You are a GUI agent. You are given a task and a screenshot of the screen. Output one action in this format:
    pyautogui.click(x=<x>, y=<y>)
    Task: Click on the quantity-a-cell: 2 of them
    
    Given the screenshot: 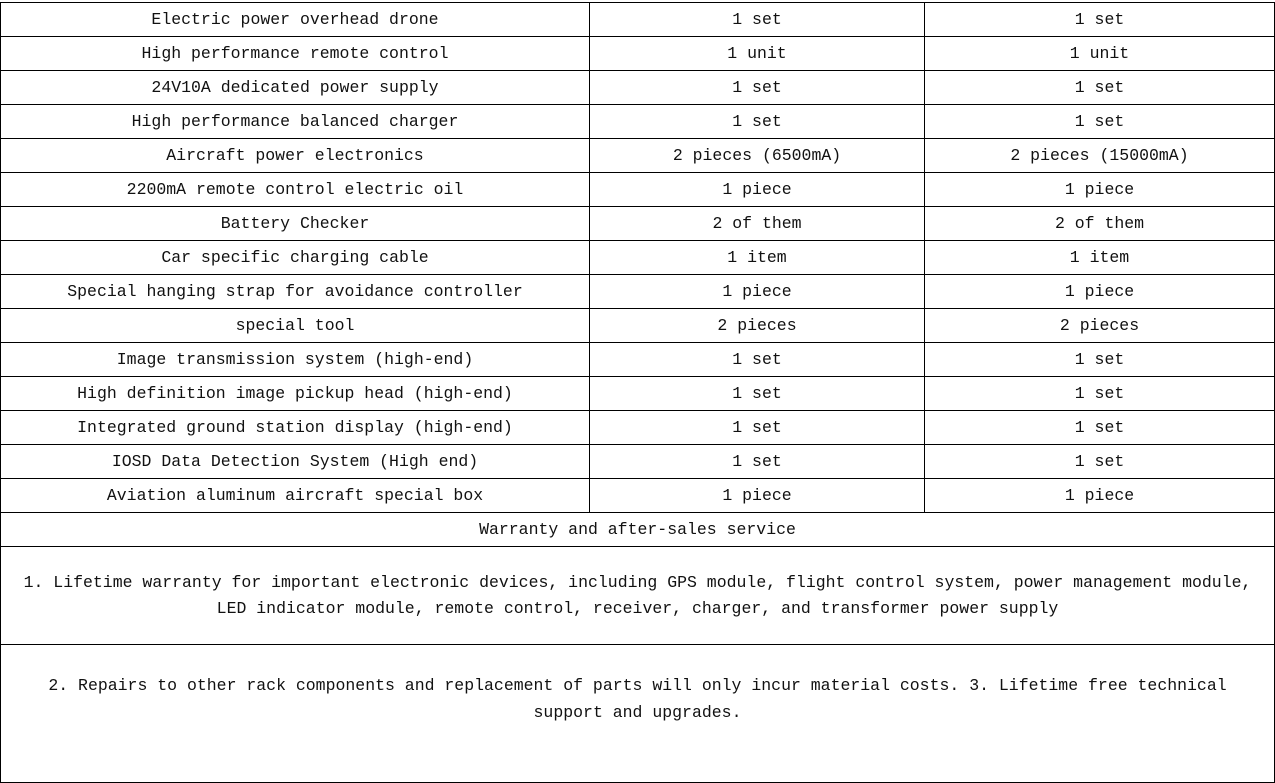 What is the action you would take?
    pyautogui.click(x=757, y=223)
    